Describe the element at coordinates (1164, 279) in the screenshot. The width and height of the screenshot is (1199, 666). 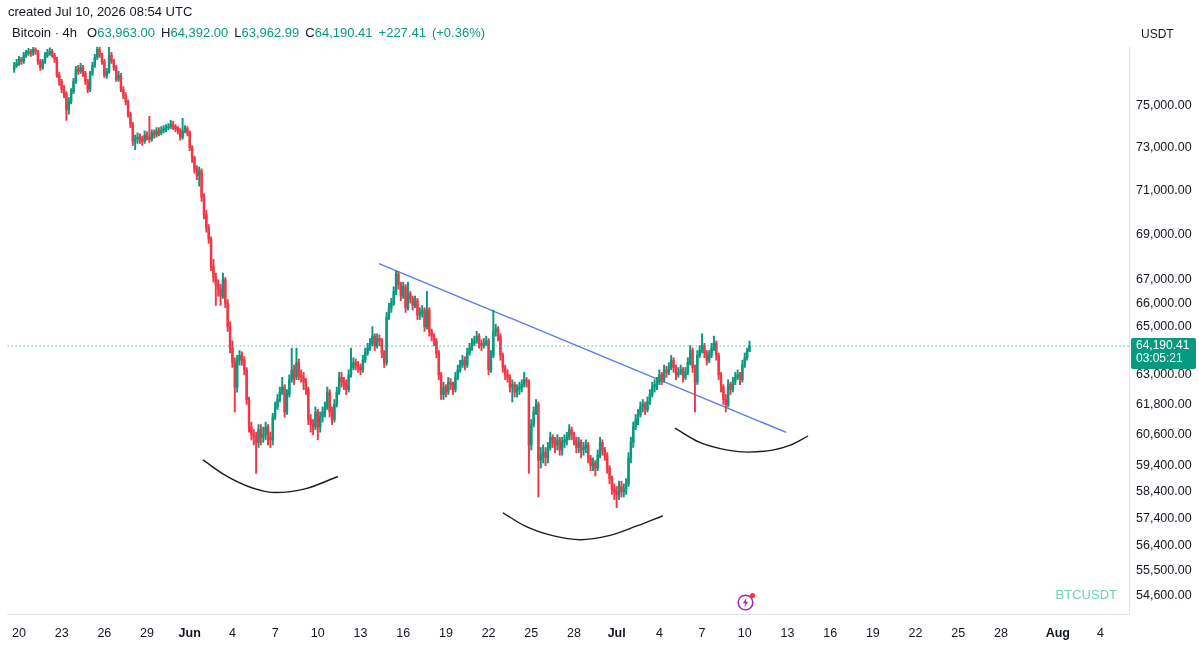
I see `y-tick-label: 67,000.00` at that location.